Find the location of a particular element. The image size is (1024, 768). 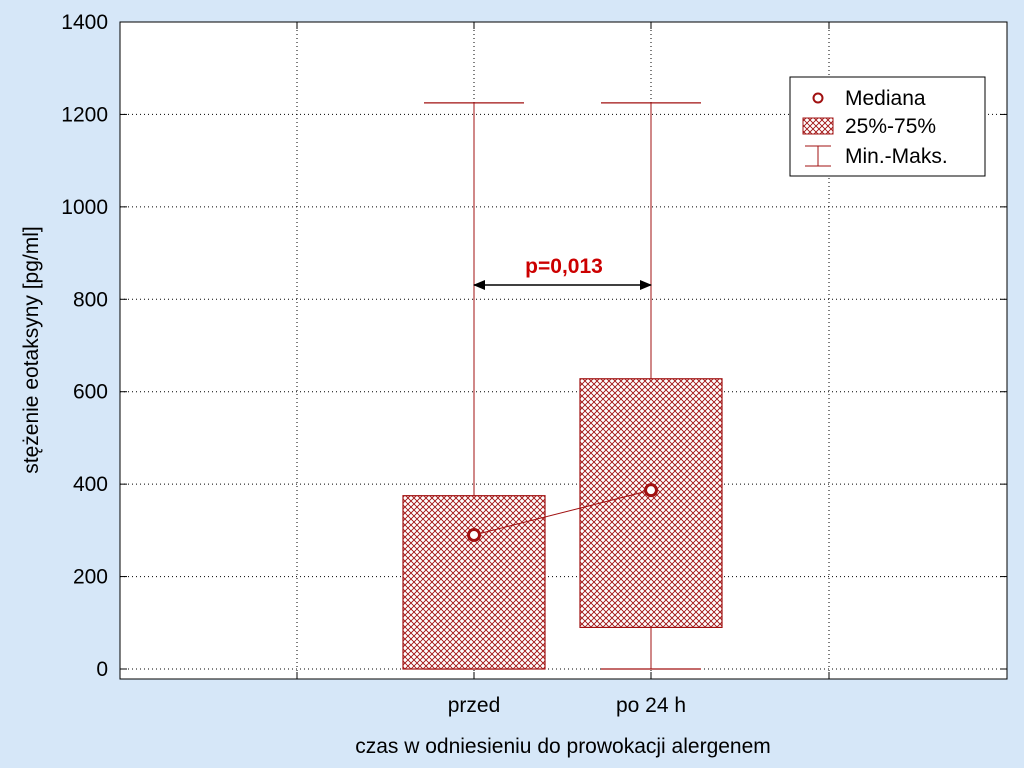

legend-median-symbol is located at coordinates (818, 98).